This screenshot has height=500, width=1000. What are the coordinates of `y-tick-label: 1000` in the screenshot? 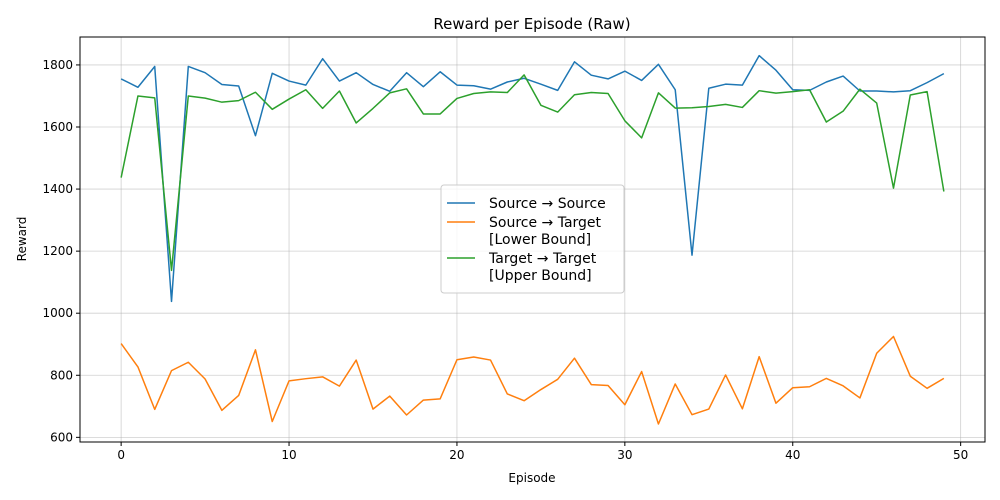 It's located at (57, 313).